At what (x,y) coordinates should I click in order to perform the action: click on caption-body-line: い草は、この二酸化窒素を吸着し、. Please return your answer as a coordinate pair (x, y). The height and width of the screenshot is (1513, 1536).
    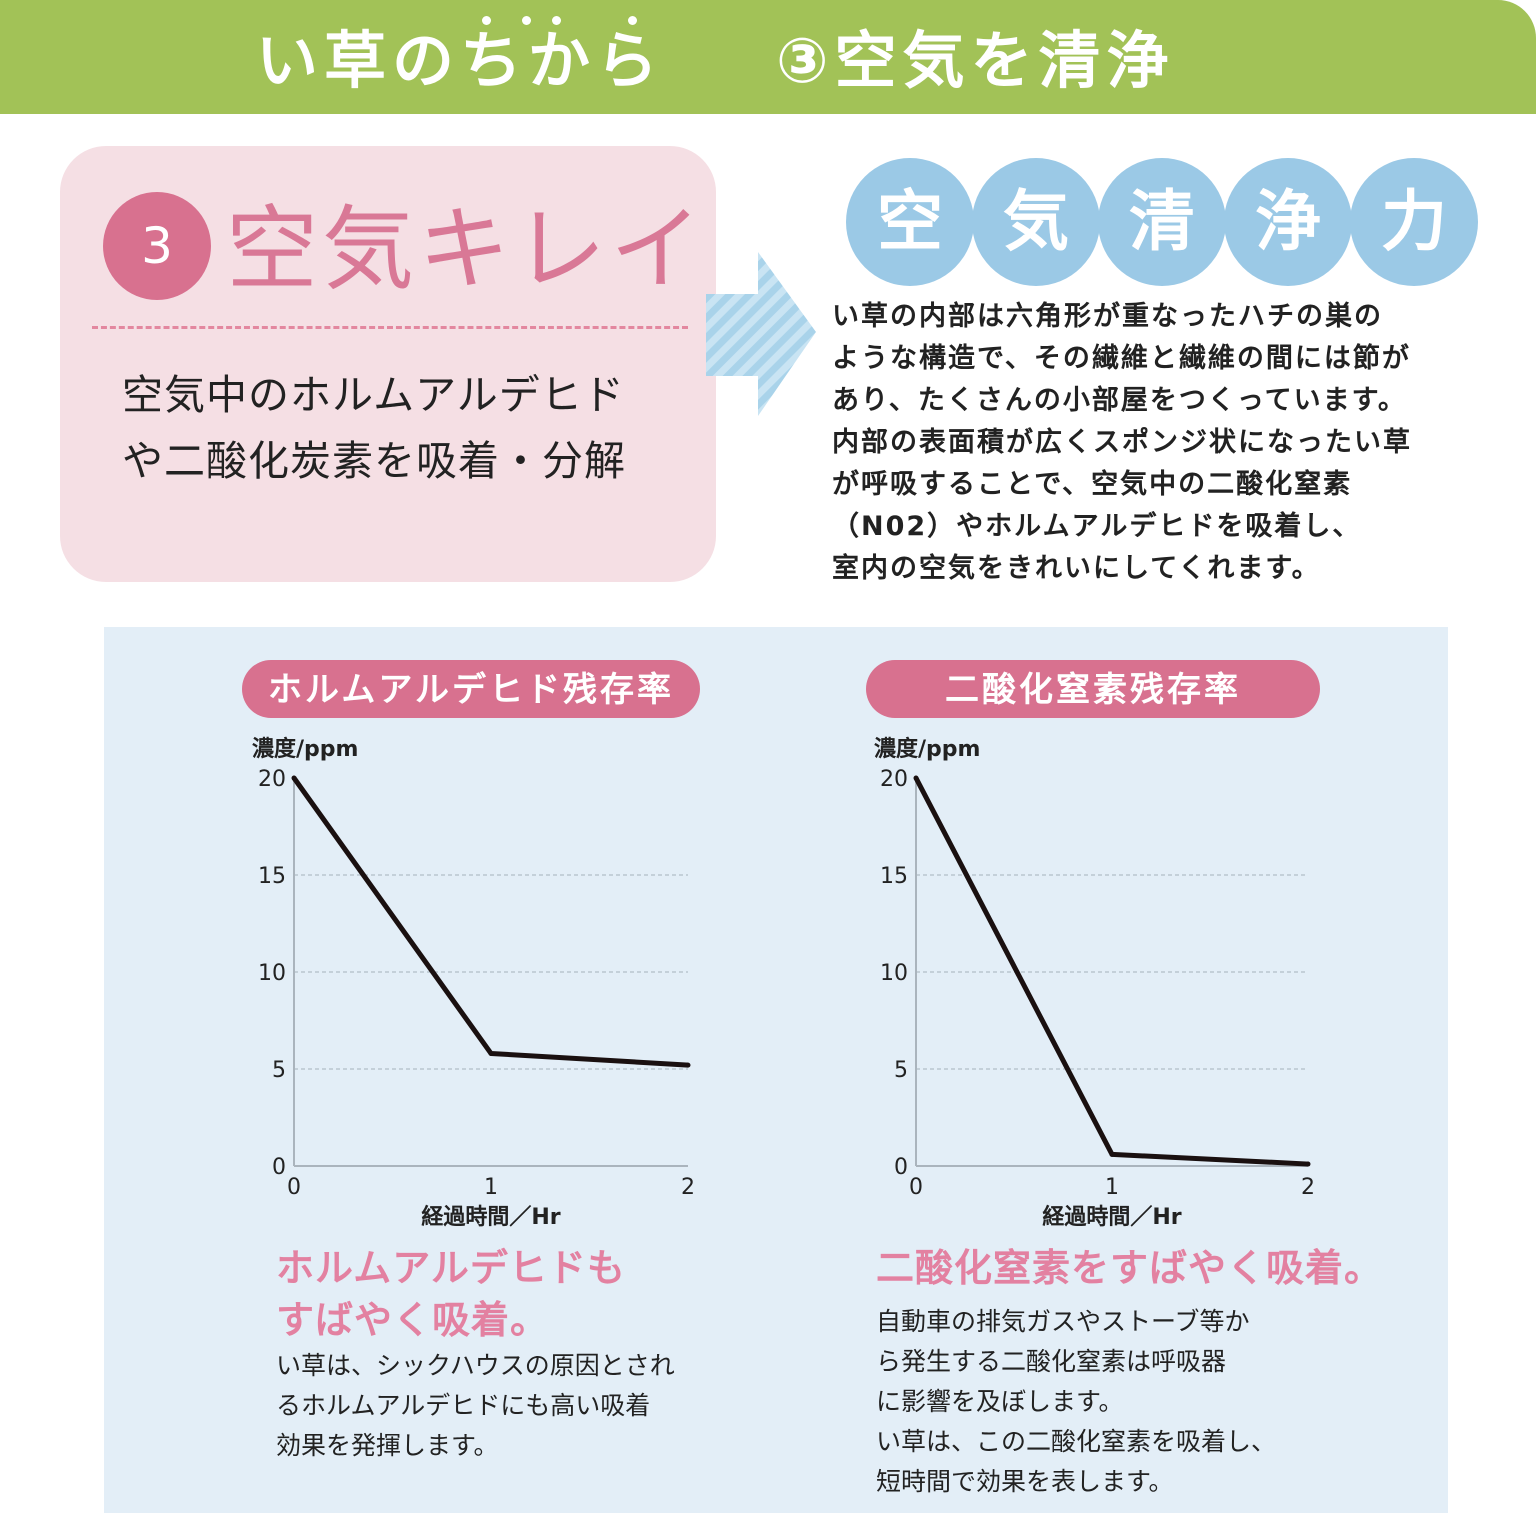
    Looking at the image, I should click on (1076, 1441).